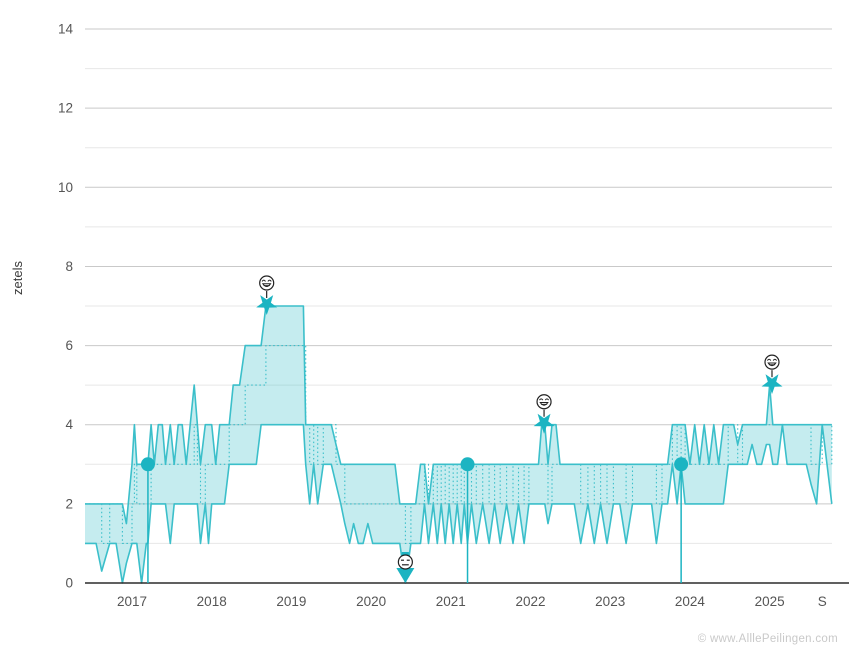 This screenshot has width=850, height=650. What do you see at coordinates (65, 108) in the screenshot?
I see `y-tick-label: 12` at bounding box center [65, 108].